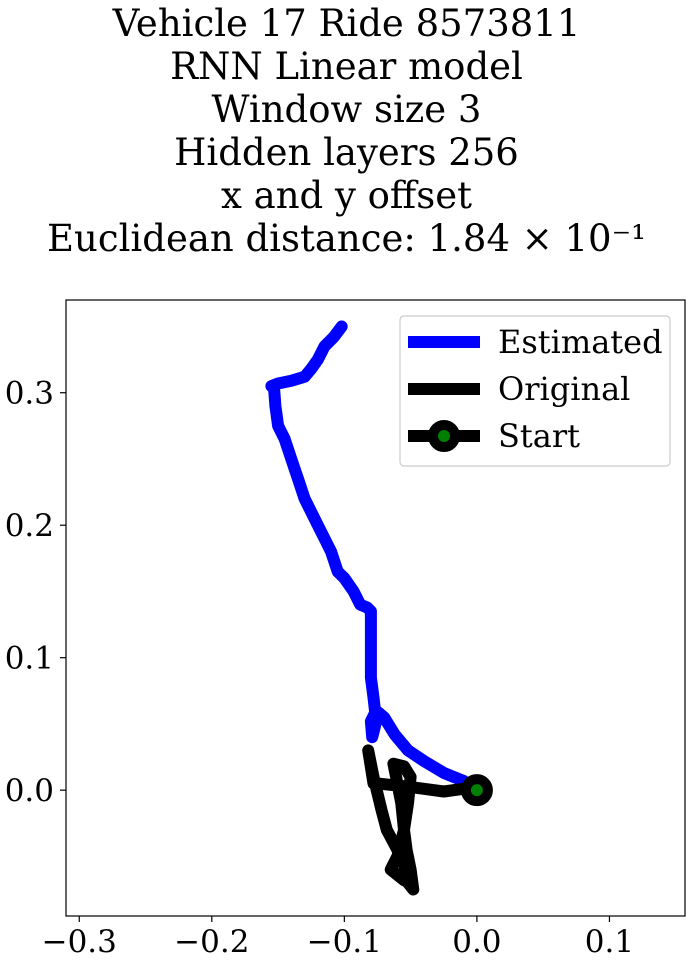  I want to click on title-line-5: x and y offset, so click(346, 195).